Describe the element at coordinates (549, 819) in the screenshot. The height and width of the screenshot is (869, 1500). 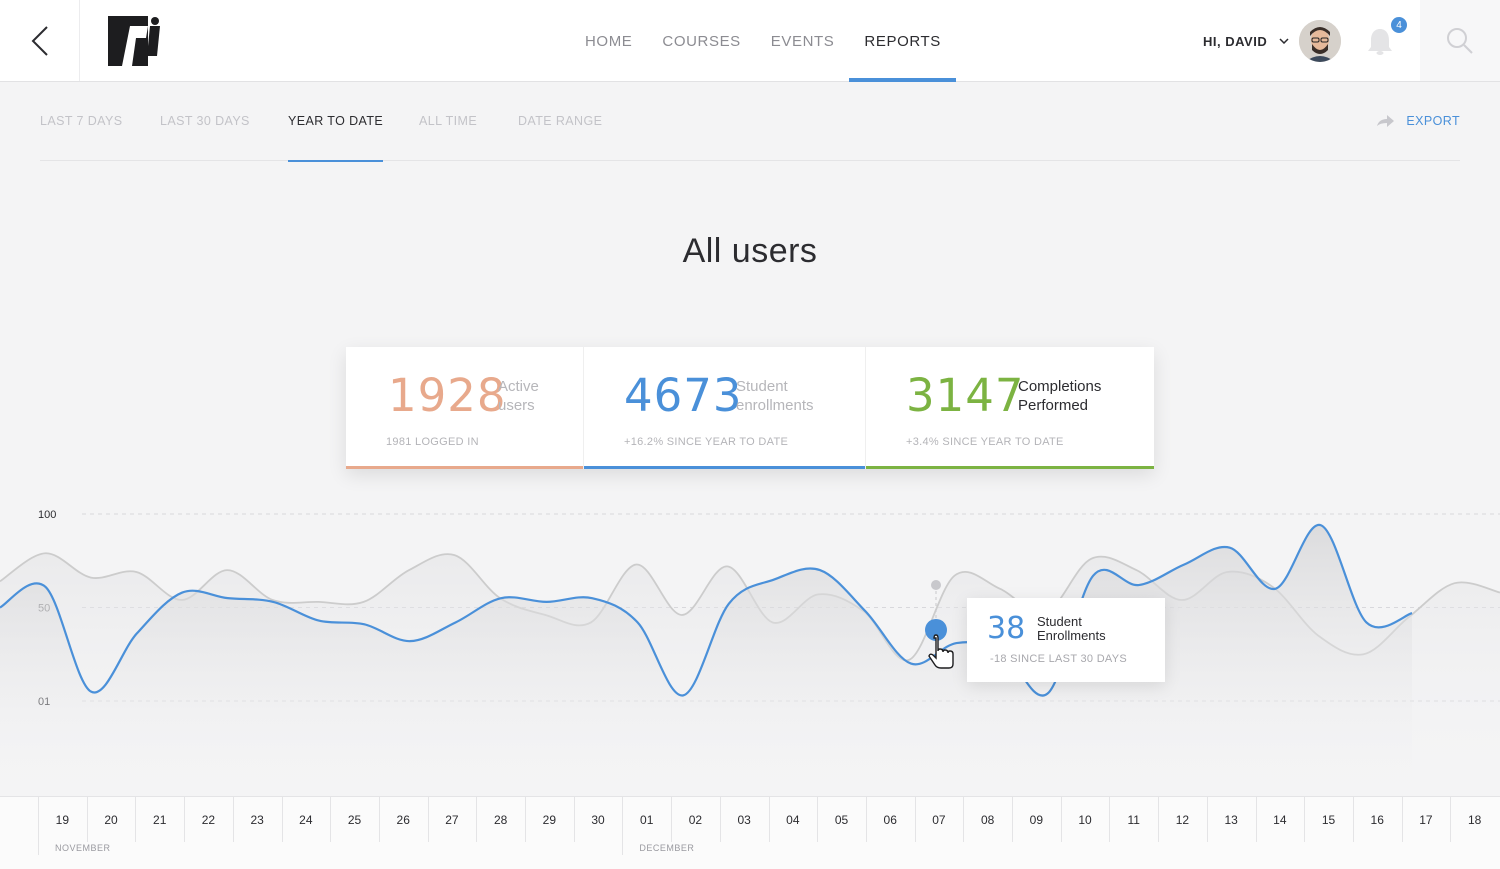
I see `date-cell: 29` at that location.